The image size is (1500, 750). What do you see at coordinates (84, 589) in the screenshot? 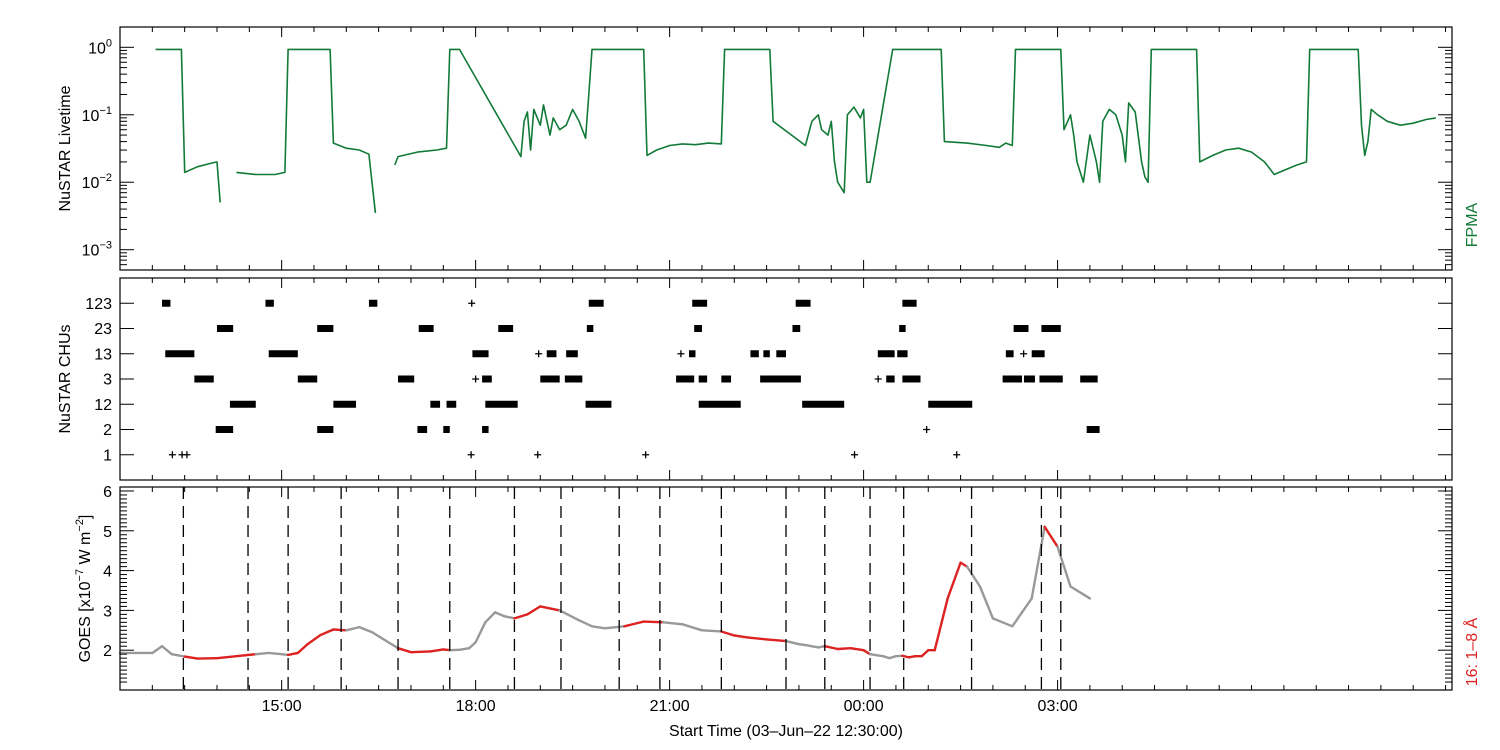
I see `goes-ylabel: GOES [x10−7 W m−2]` at bounding box center [84, 589].